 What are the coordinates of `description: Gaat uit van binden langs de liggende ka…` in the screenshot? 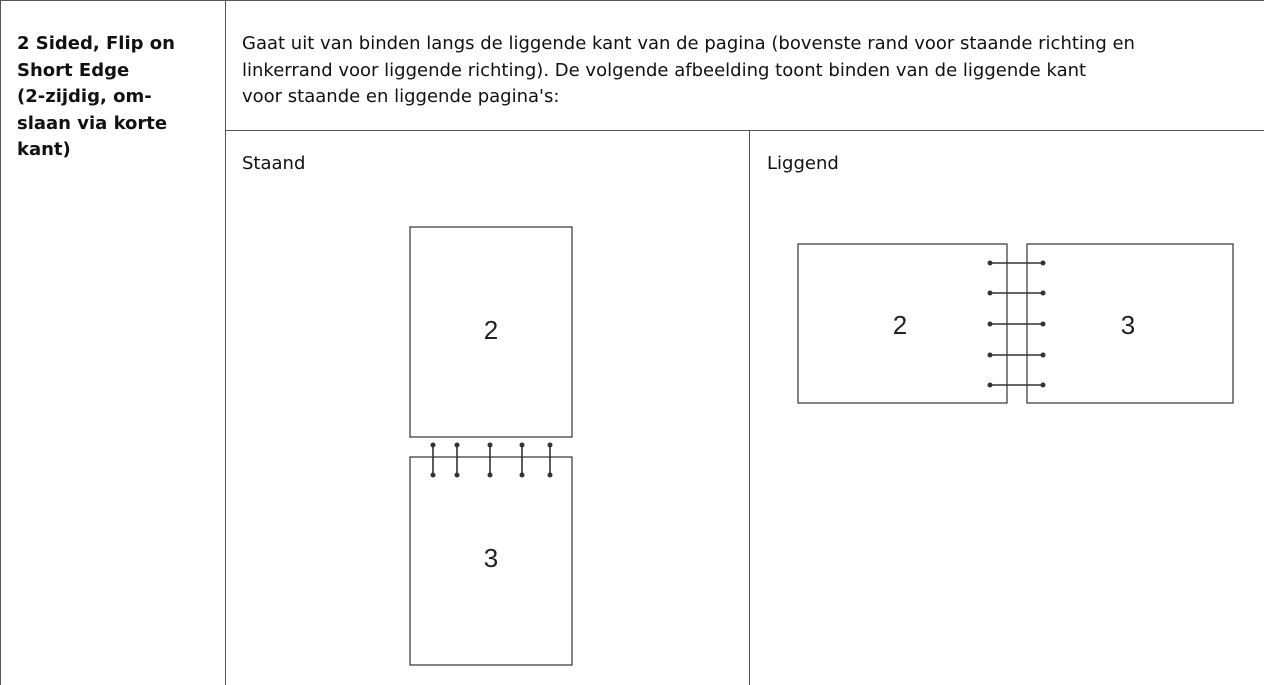 It's located at (688, 71).